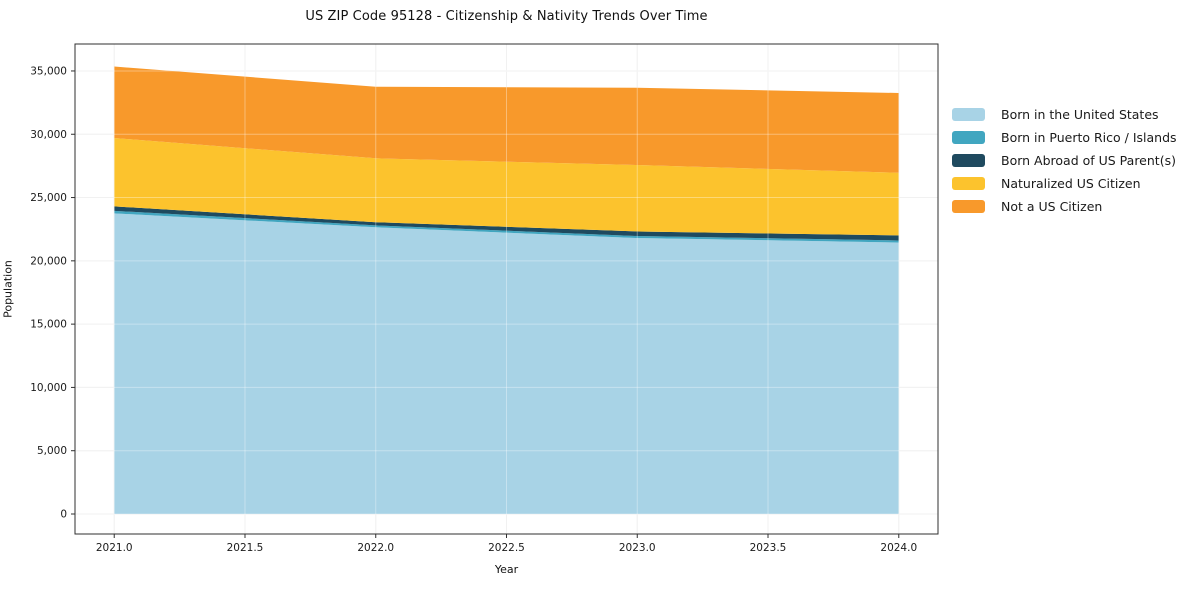 This screenshot has width=1189, height=590. I want to click on legend-item: Born in the United States, so click(1064, 114).